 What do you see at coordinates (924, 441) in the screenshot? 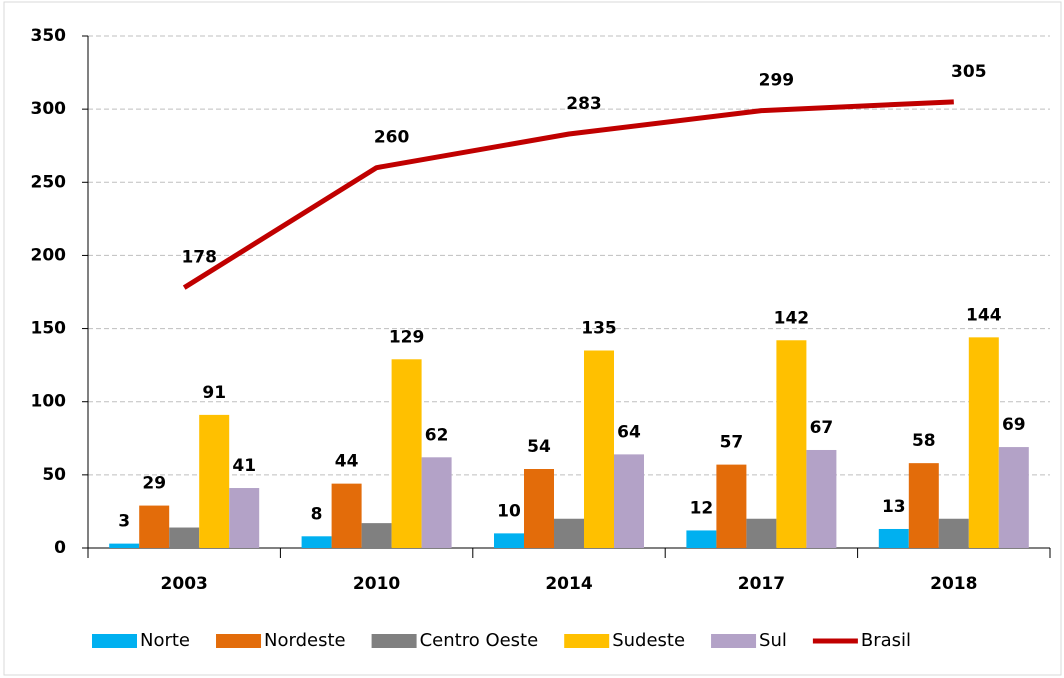
I see `data-label: 58` at bounding box center [924, 441].